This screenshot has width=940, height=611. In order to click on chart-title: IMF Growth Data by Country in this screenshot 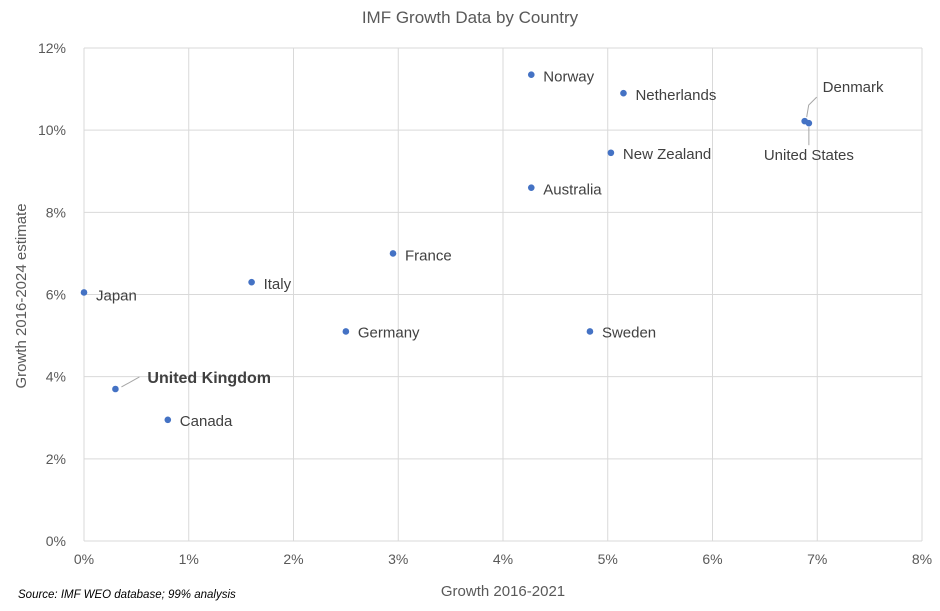, I will do `click(470, 17)`.